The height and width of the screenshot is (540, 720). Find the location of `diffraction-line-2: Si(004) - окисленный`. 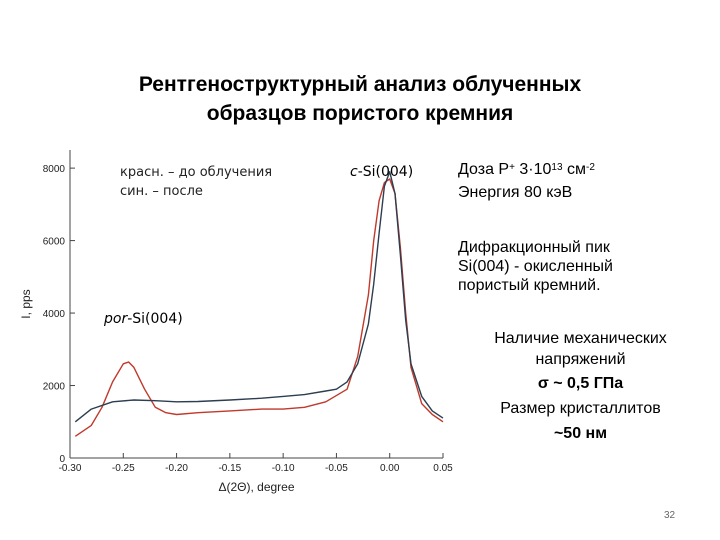

diffraction-line-2: Si(004) - окисленный is located at coordinates (535, 266).